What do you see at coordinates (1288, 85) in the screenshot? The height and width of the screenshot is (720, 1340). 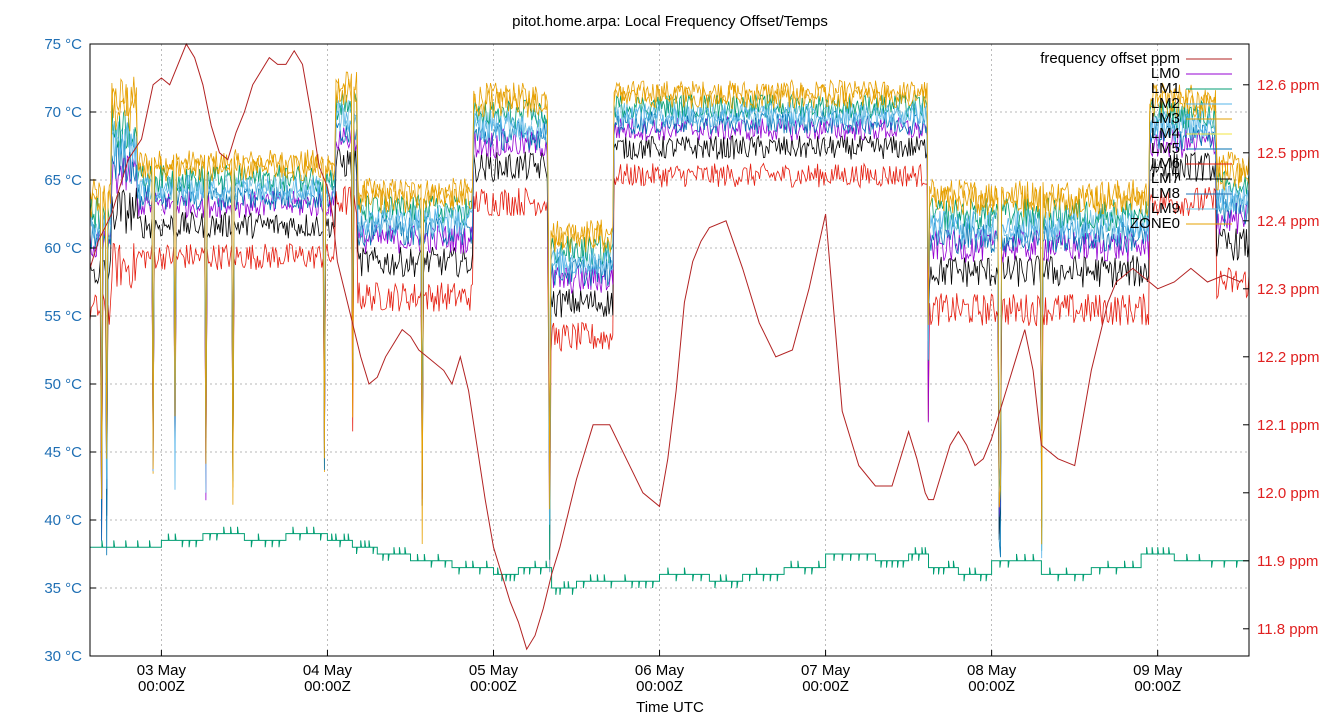 I see `y-right-tick-label: 12.6 ppm` at bounding box center [1288, 85].